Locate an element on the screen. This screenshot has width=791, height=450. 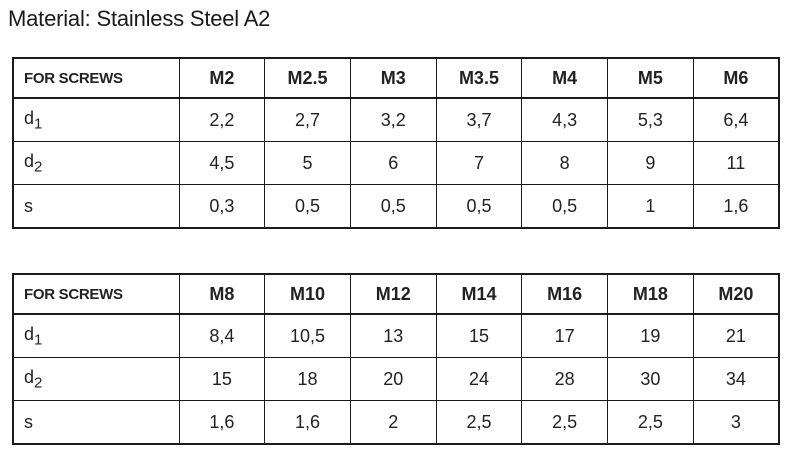
cell: 7 is located at coordinates (479, 163).